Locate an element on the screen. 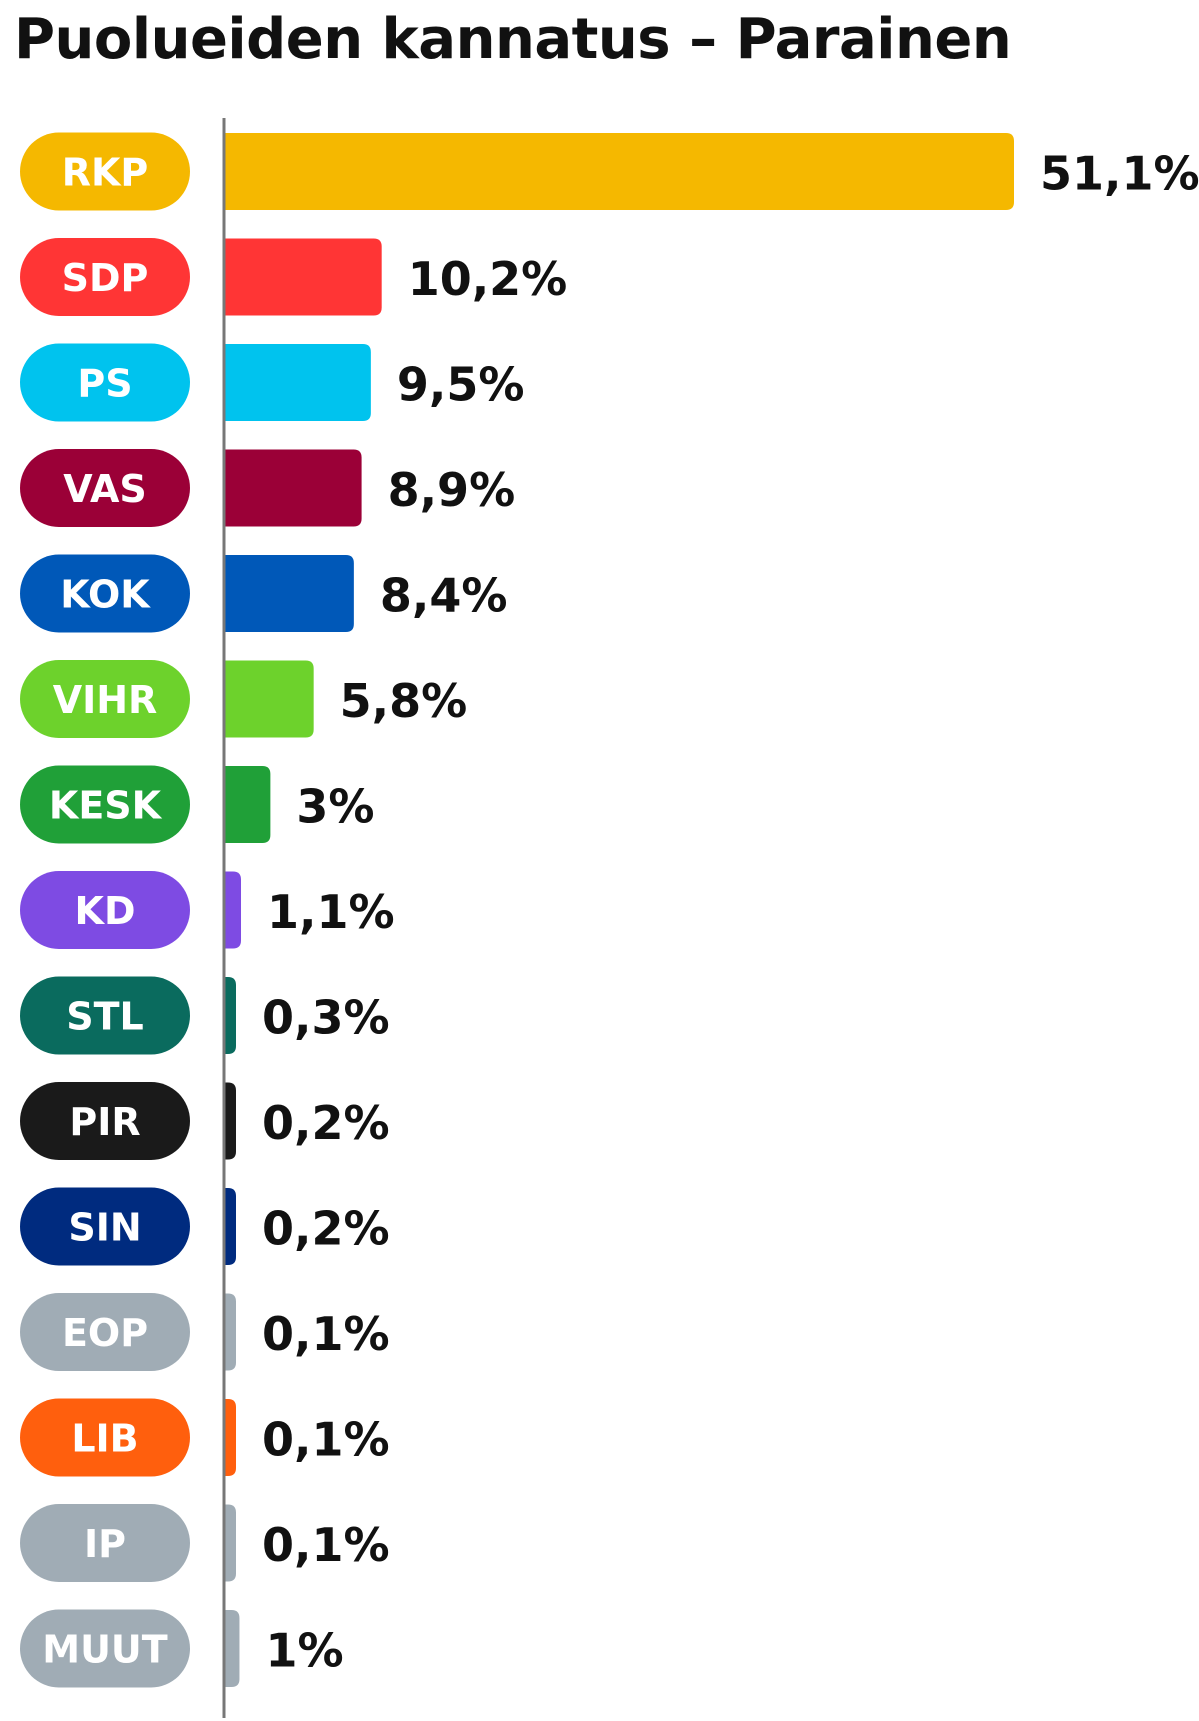 This screenshot has height=1721, width=1199. value-label-lib: 0,1% is located at coordinates (326, 1440).